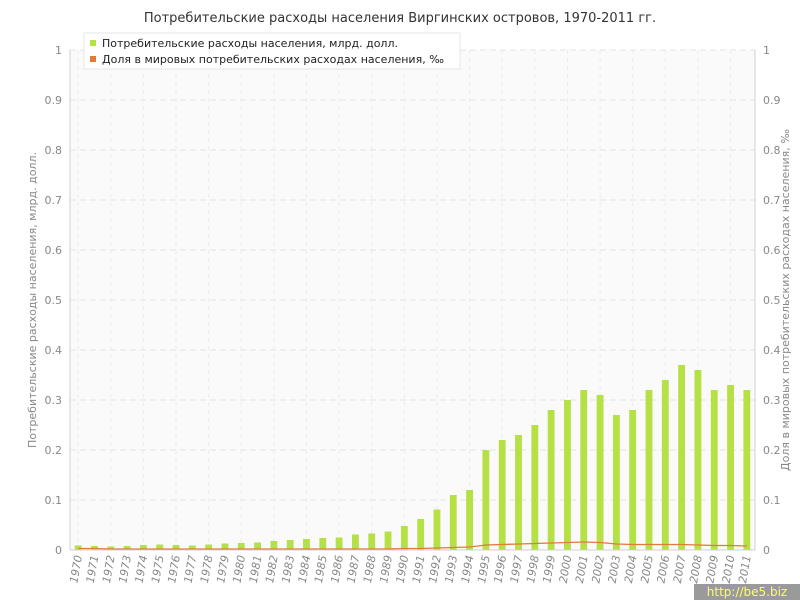 The image size is (800, 600). What do you see at coordinates (484, 569) in the screenshot?
I see `x-tick-label: 1995` at bounding box center [484, 569].